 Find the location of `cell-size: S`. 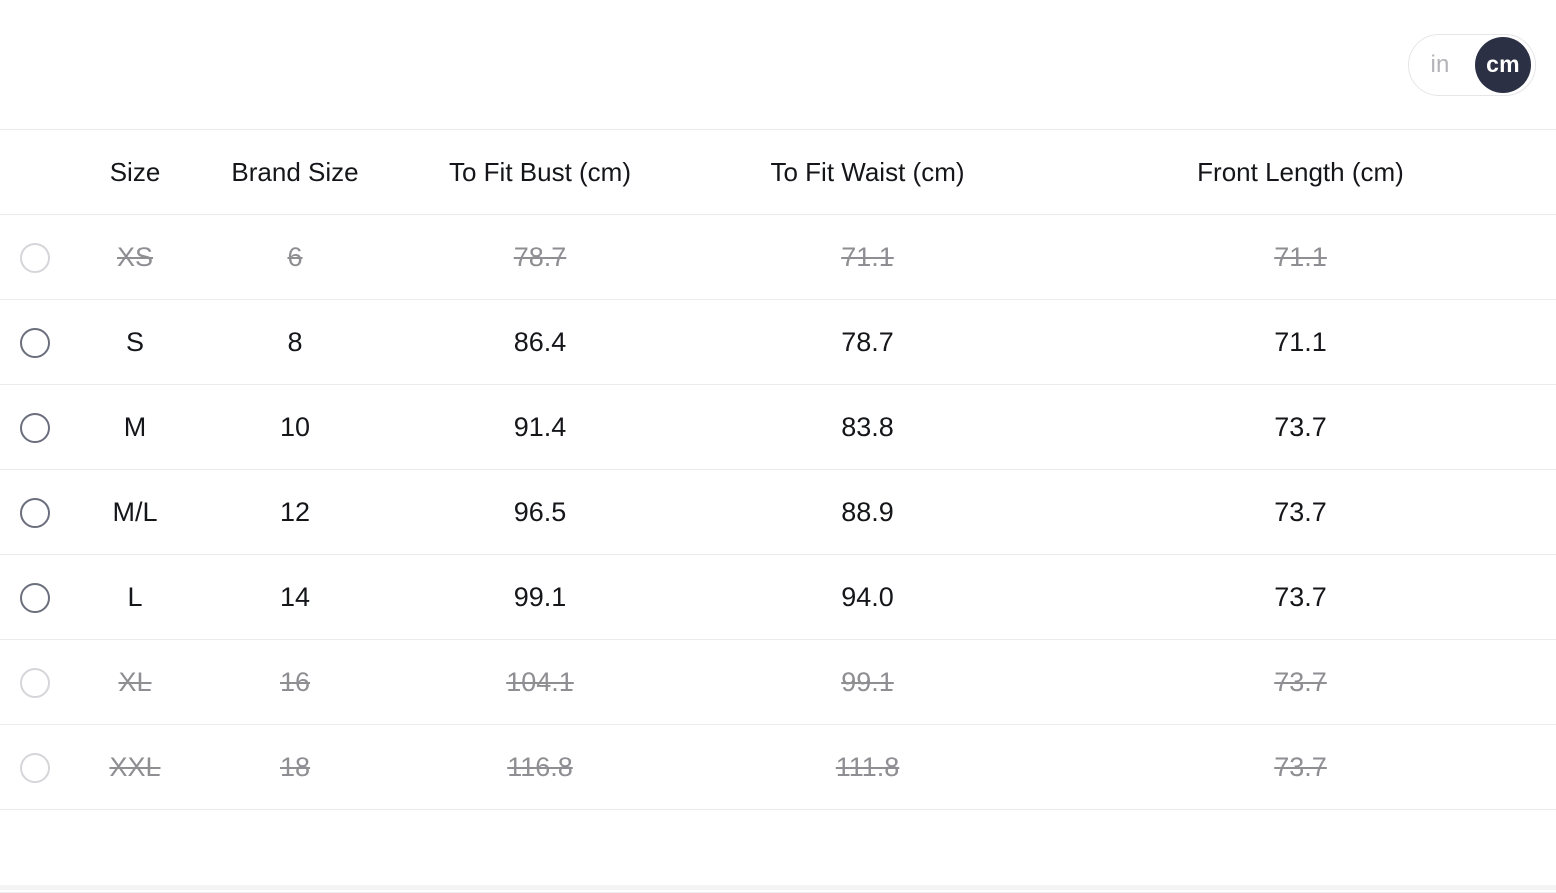

cell-size: S is located at coordinates (135, 342).